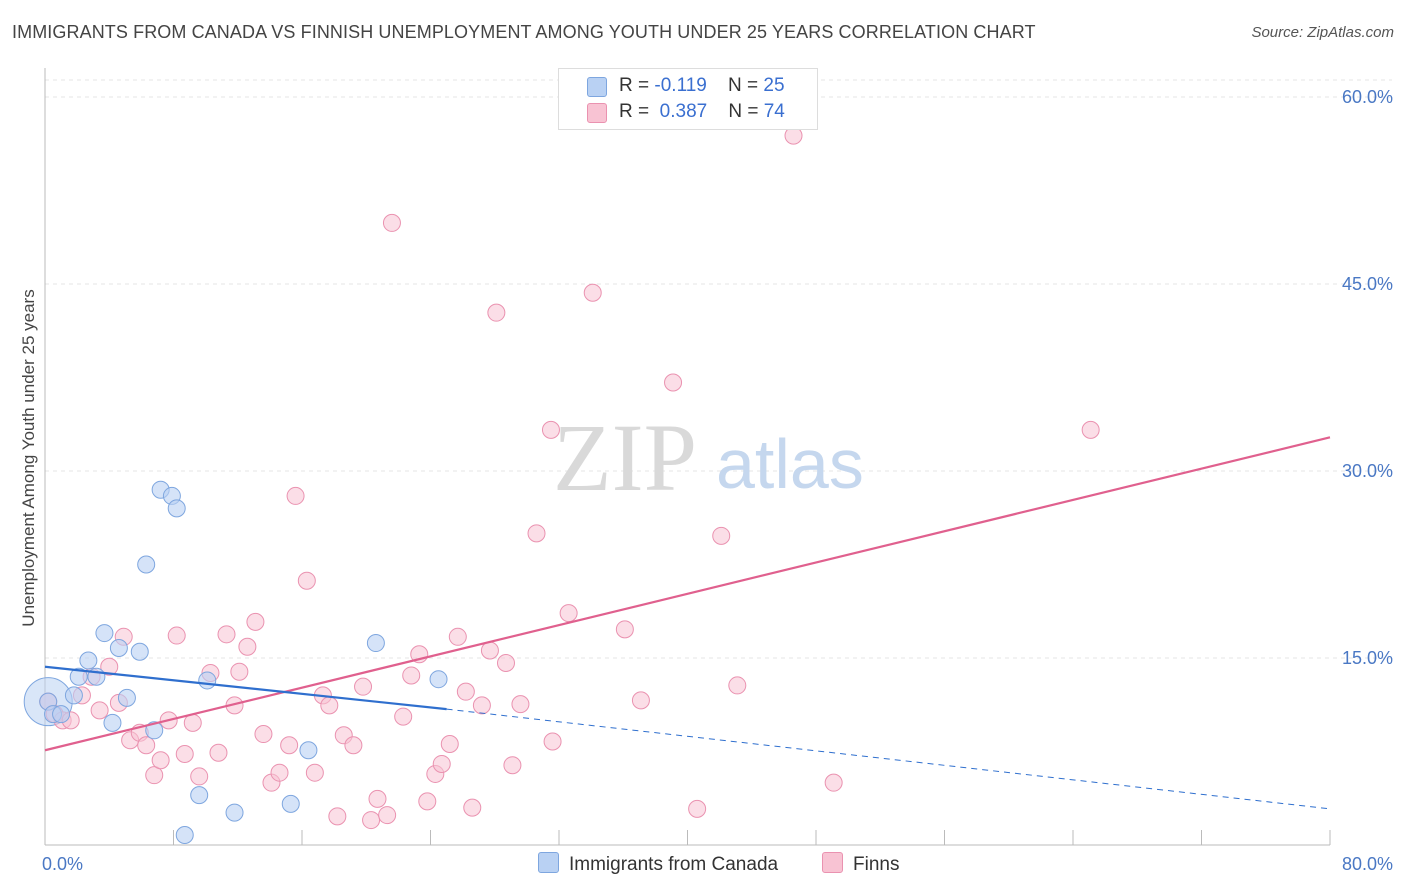 The height and width of the screenshot is (892, 1406). I want to click on bottom-legend-swatch-canada, so click(548, 862).